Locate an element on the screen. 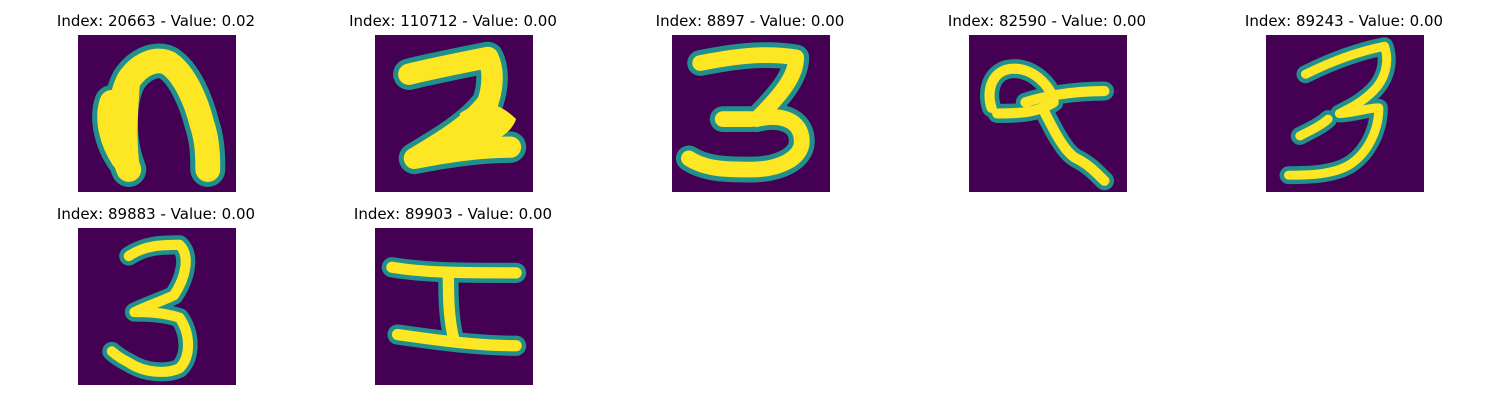  panel-title: Index: 89243 - Value: 0.00 is located at coordinates (1344, 21).